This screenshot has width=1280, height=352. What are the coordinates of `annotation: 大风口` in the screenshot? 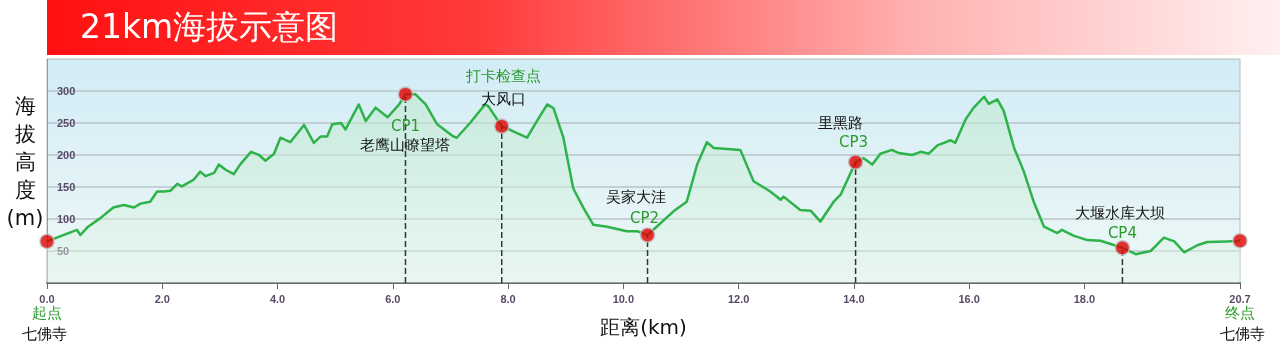 It's located at (504, 99).